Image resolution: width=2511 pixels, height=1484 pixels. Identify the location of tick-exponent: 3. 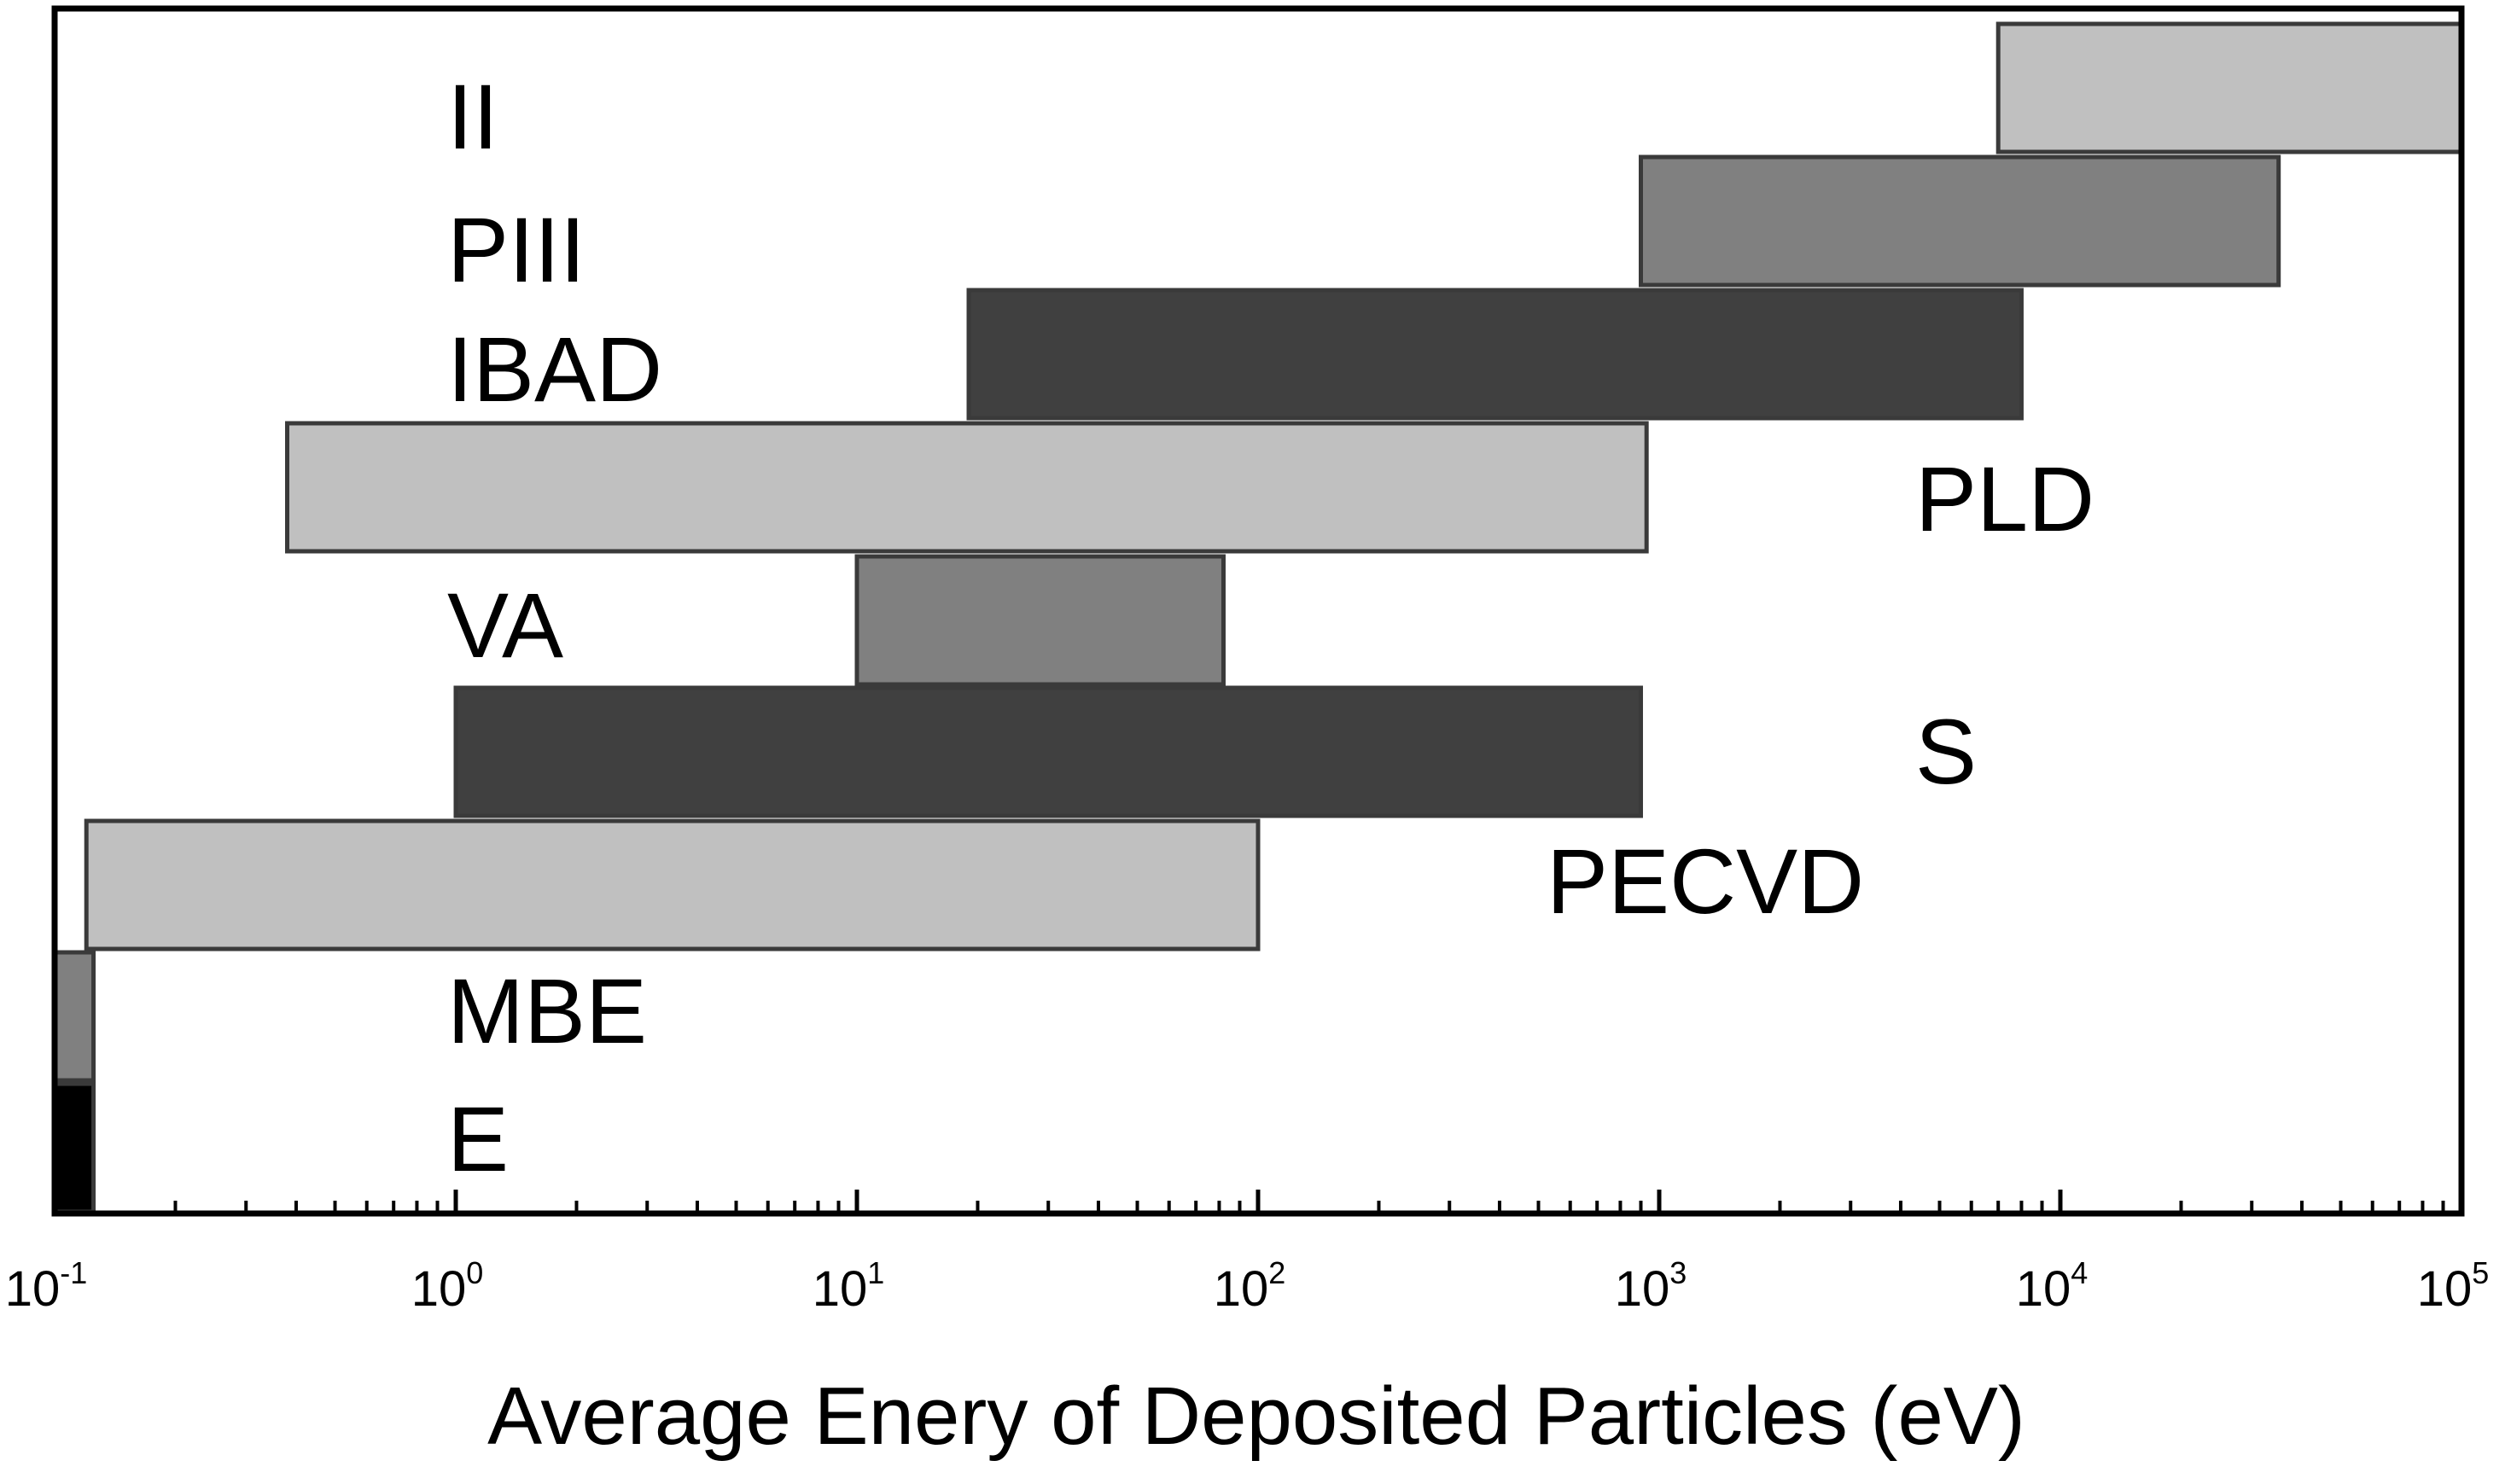
(1678, 1272).